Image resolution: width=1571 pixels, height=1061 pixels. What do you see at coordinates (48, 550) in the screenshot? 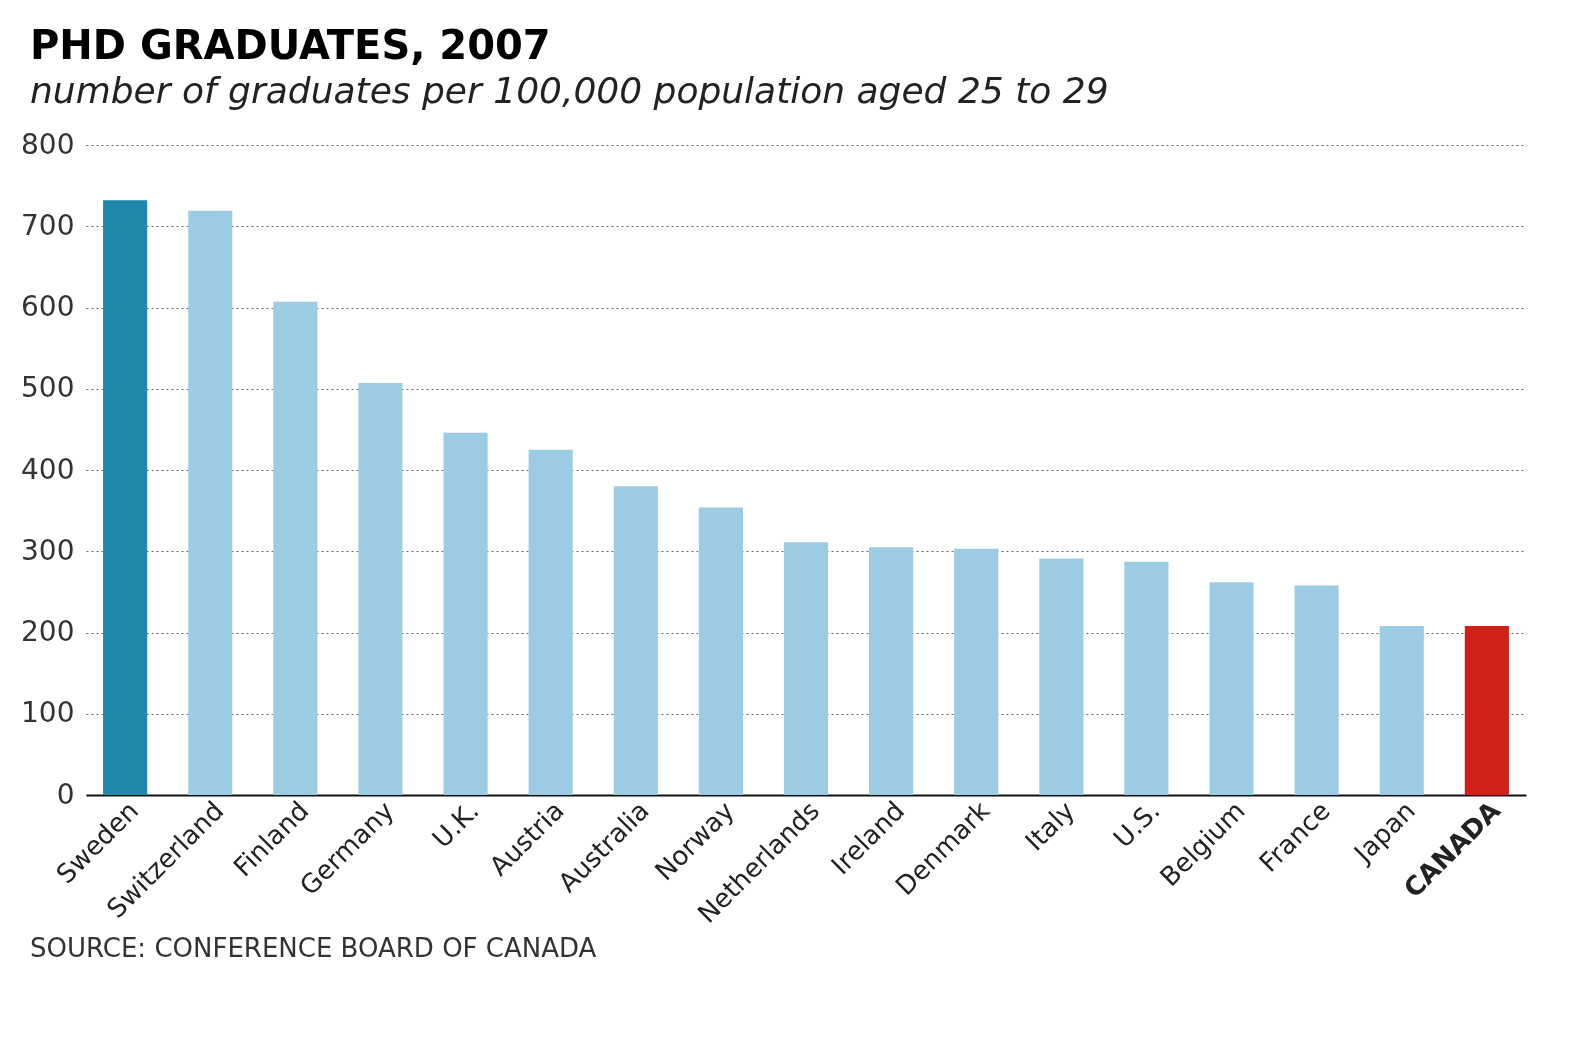
I see `y-tick-label: 300` at bounding box center [48, 550].